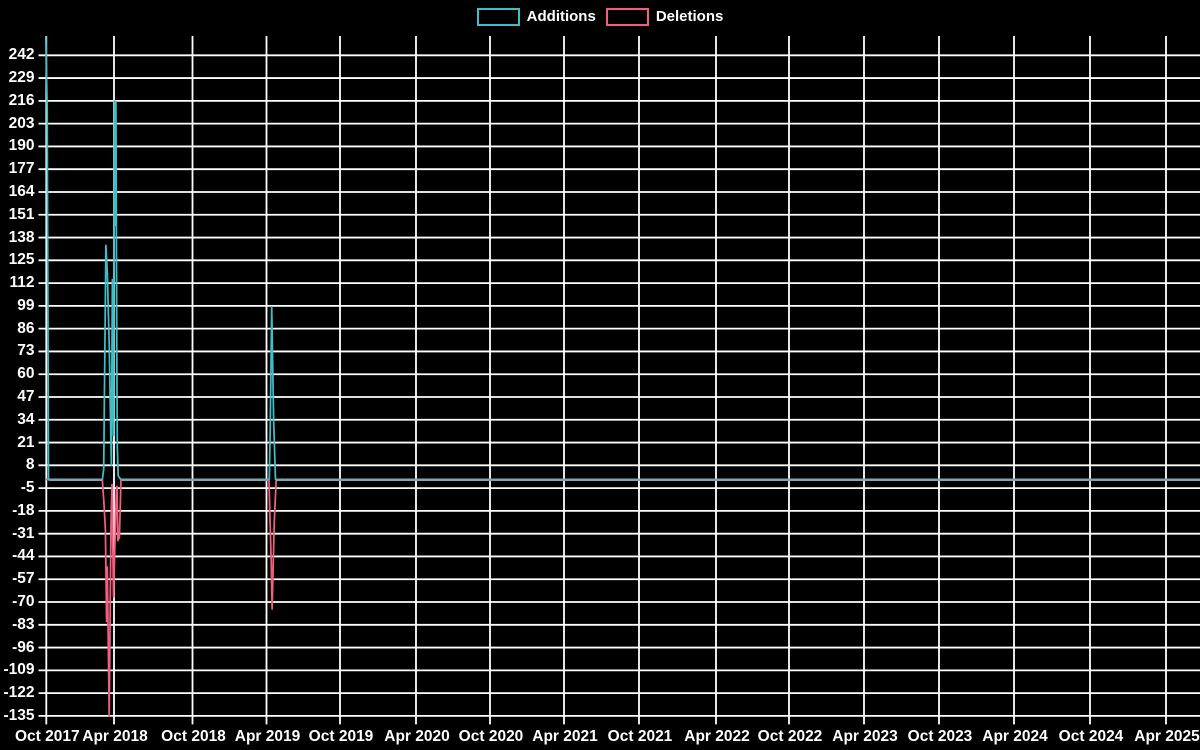  What do you see at coordinates (27, 488) in the screenshot?
I see `y-tick-label--5: -5` at bounding box center [27, 488].